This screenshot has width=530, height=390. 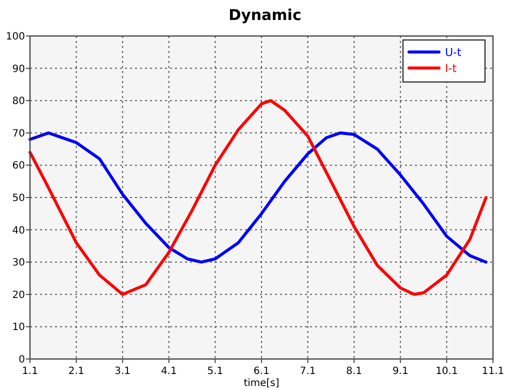 I want to click on x-tick-label: 11.1, so click(x=493, y=371).